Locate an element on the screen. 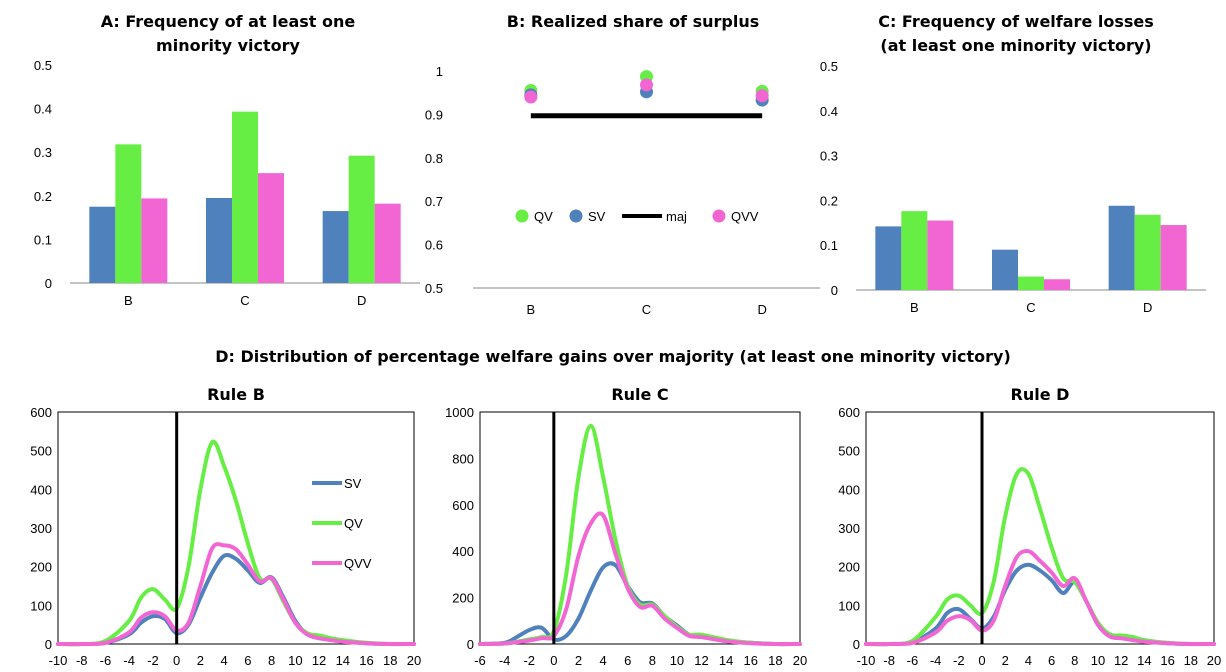  x-tick-label-A: C is located at coordinates (244, 300).